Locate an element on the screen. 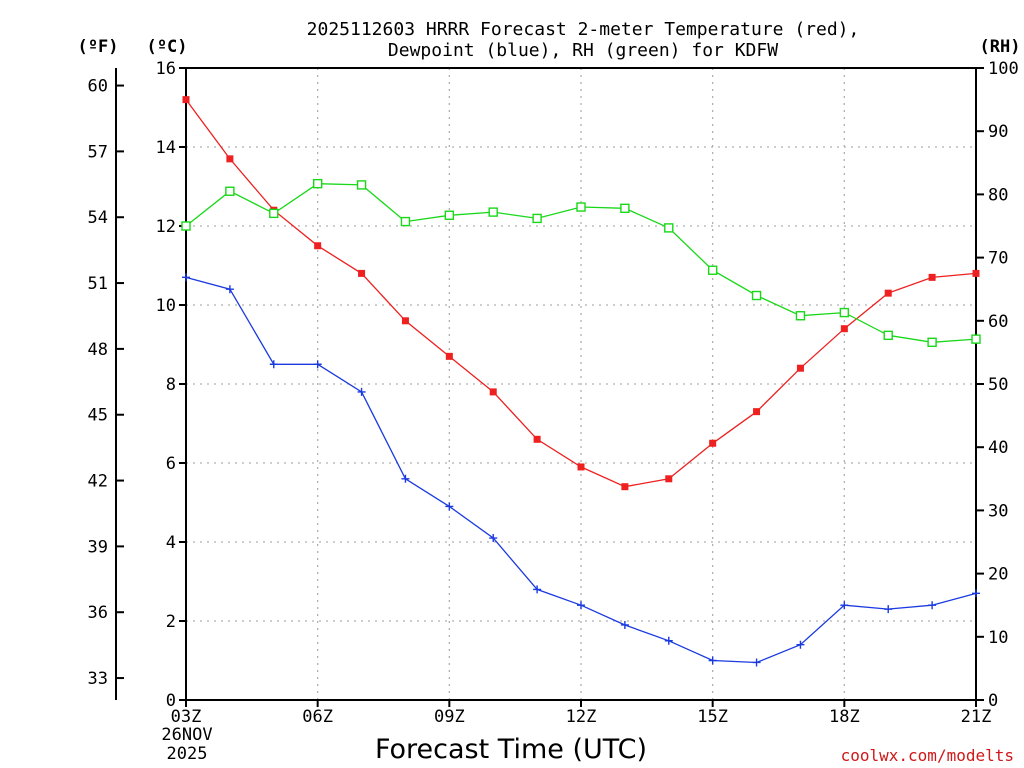 This screenshot has width=1024, height=768. fahrenheit-tick-label: 39 is located at coordinates (98, 547).